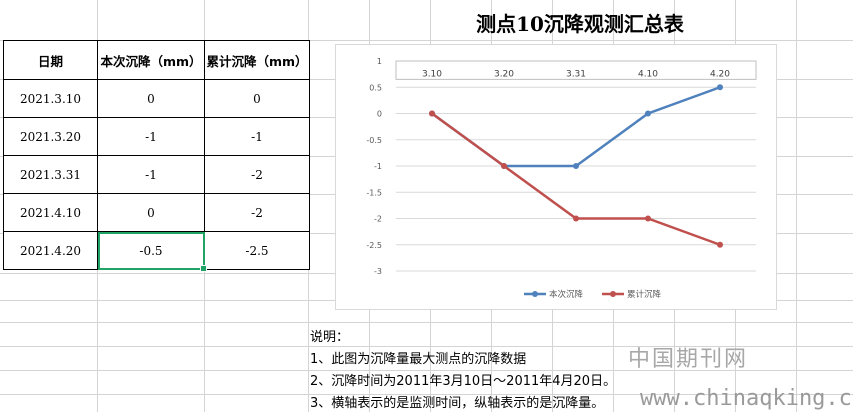 The image size is (853, 415). What do you see at coordinates (374, 192) in the screenshot?
I see `y-tick-label: -1.5` at bounding box center [374, 192].